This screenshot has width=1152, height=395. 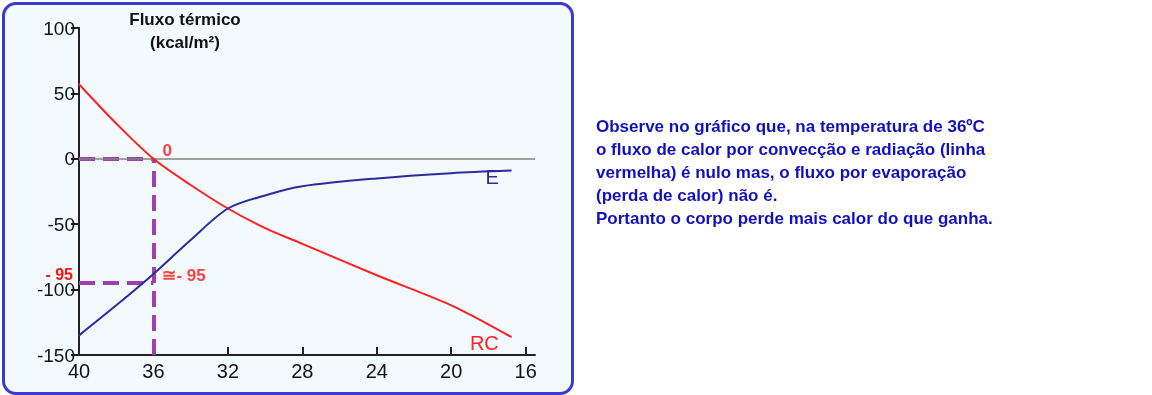 What do you see at coordinates (781, 172) in the screenshot?
I see `text: vermelha) é nulo mas, o fluxo por evaporação` at bounding box center [781, 172].